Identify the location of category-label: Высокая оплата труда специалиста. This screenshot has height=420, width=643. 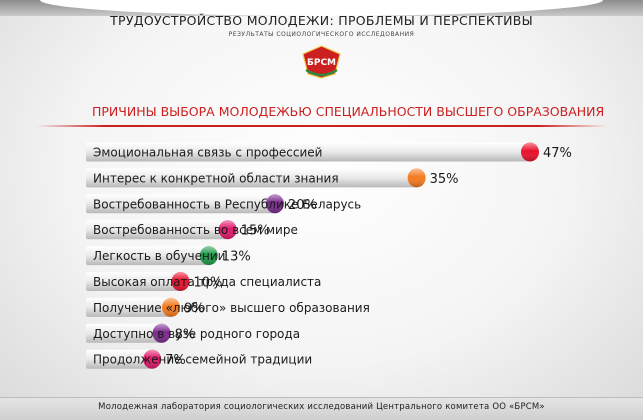
(207, 282).